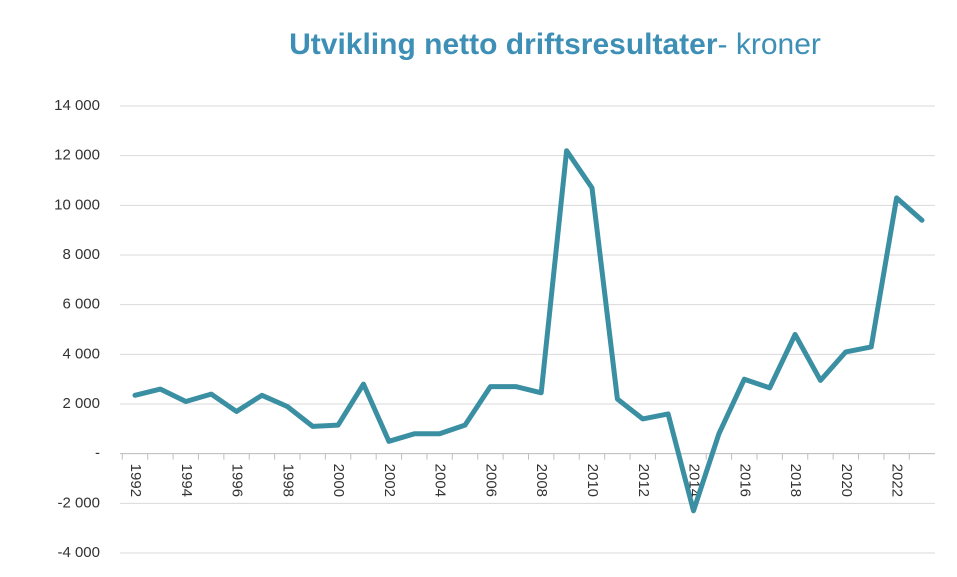 Image resolution: width=957 pixels, height=577 pixels. Describe the element at coordinates (440, 480) in the screenshot. I see `x-tick-label: 2004` at that location.